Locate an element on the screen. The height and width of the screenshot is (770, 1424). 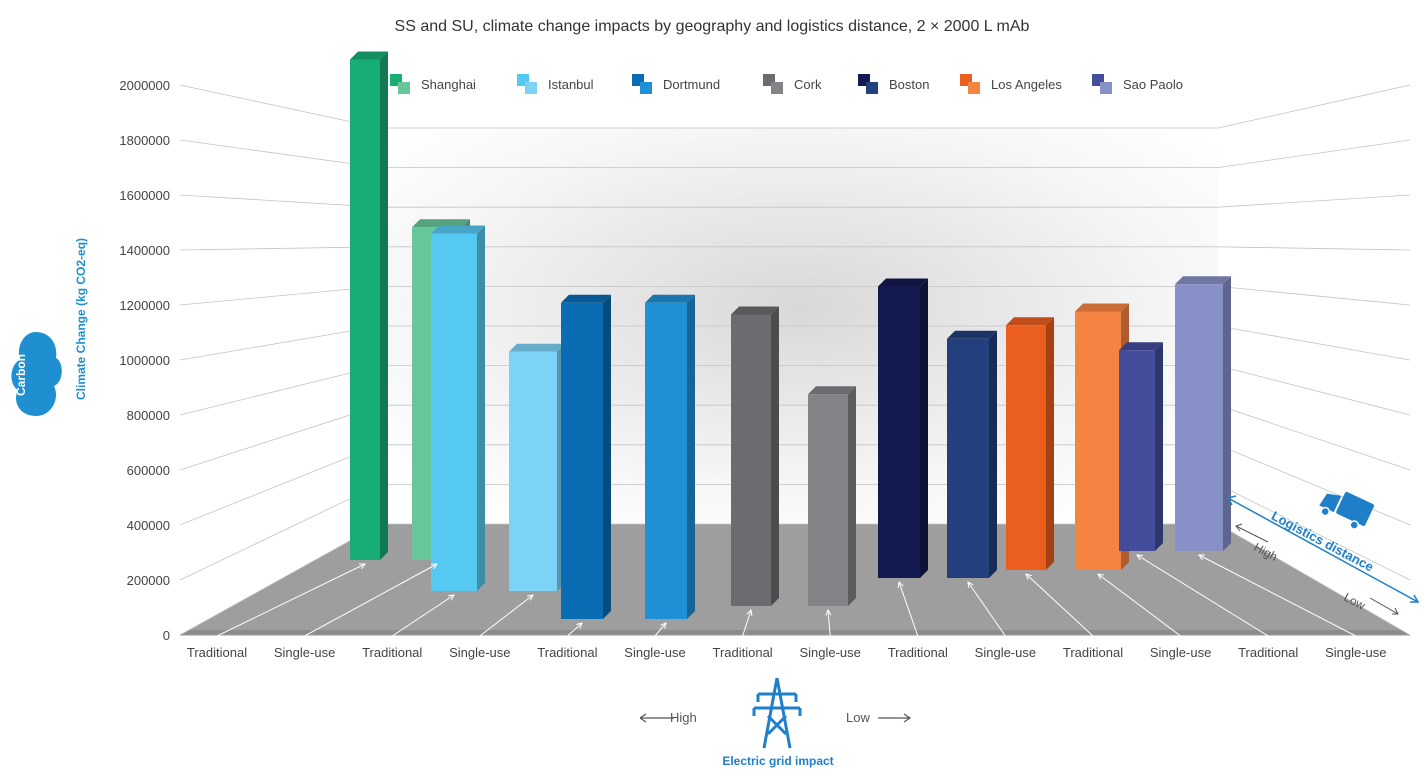
bar-cork-single-use-side is located at coordinates (852, 496).